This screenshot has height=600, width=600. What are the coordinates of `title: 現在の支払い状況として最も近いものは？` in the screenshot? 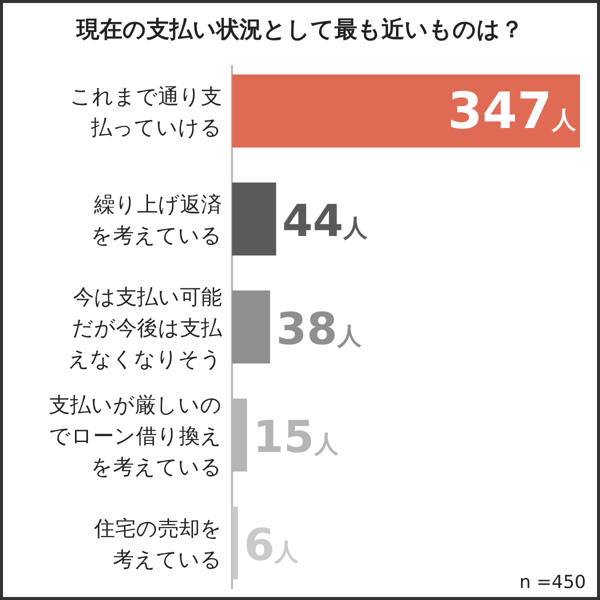 It's located at (300, 30).